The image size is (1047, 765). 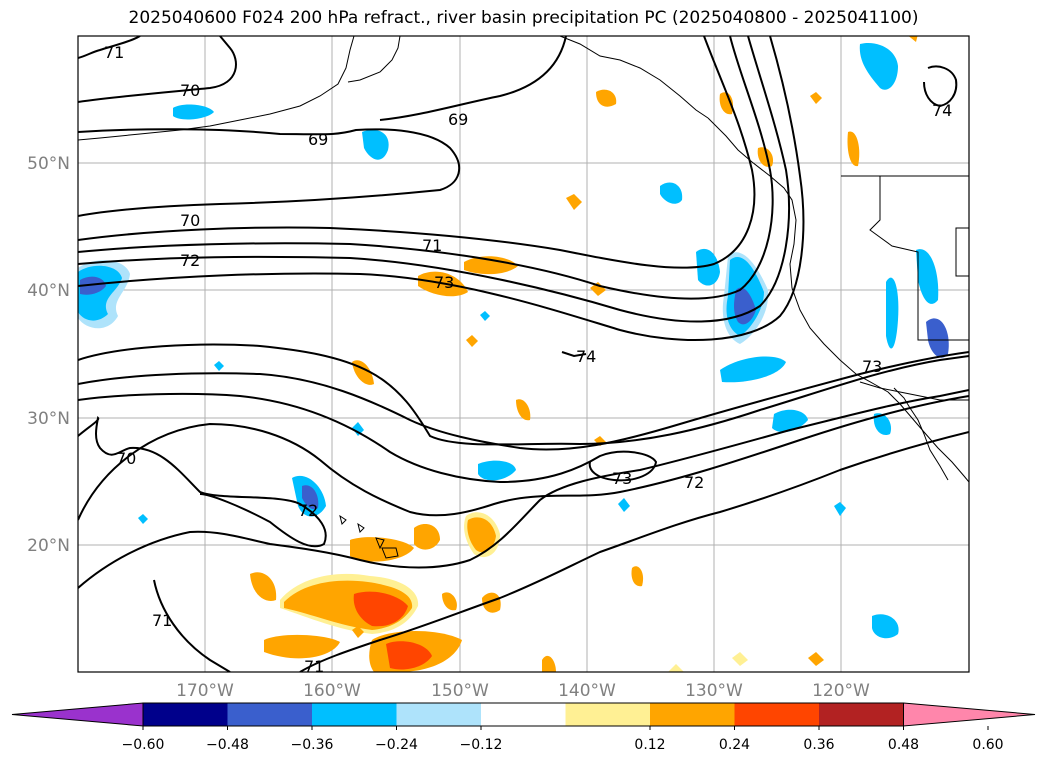 I want to click on latitude-labels: 50°N 40°N 30°N 20°N, so click(x=48, y=355).